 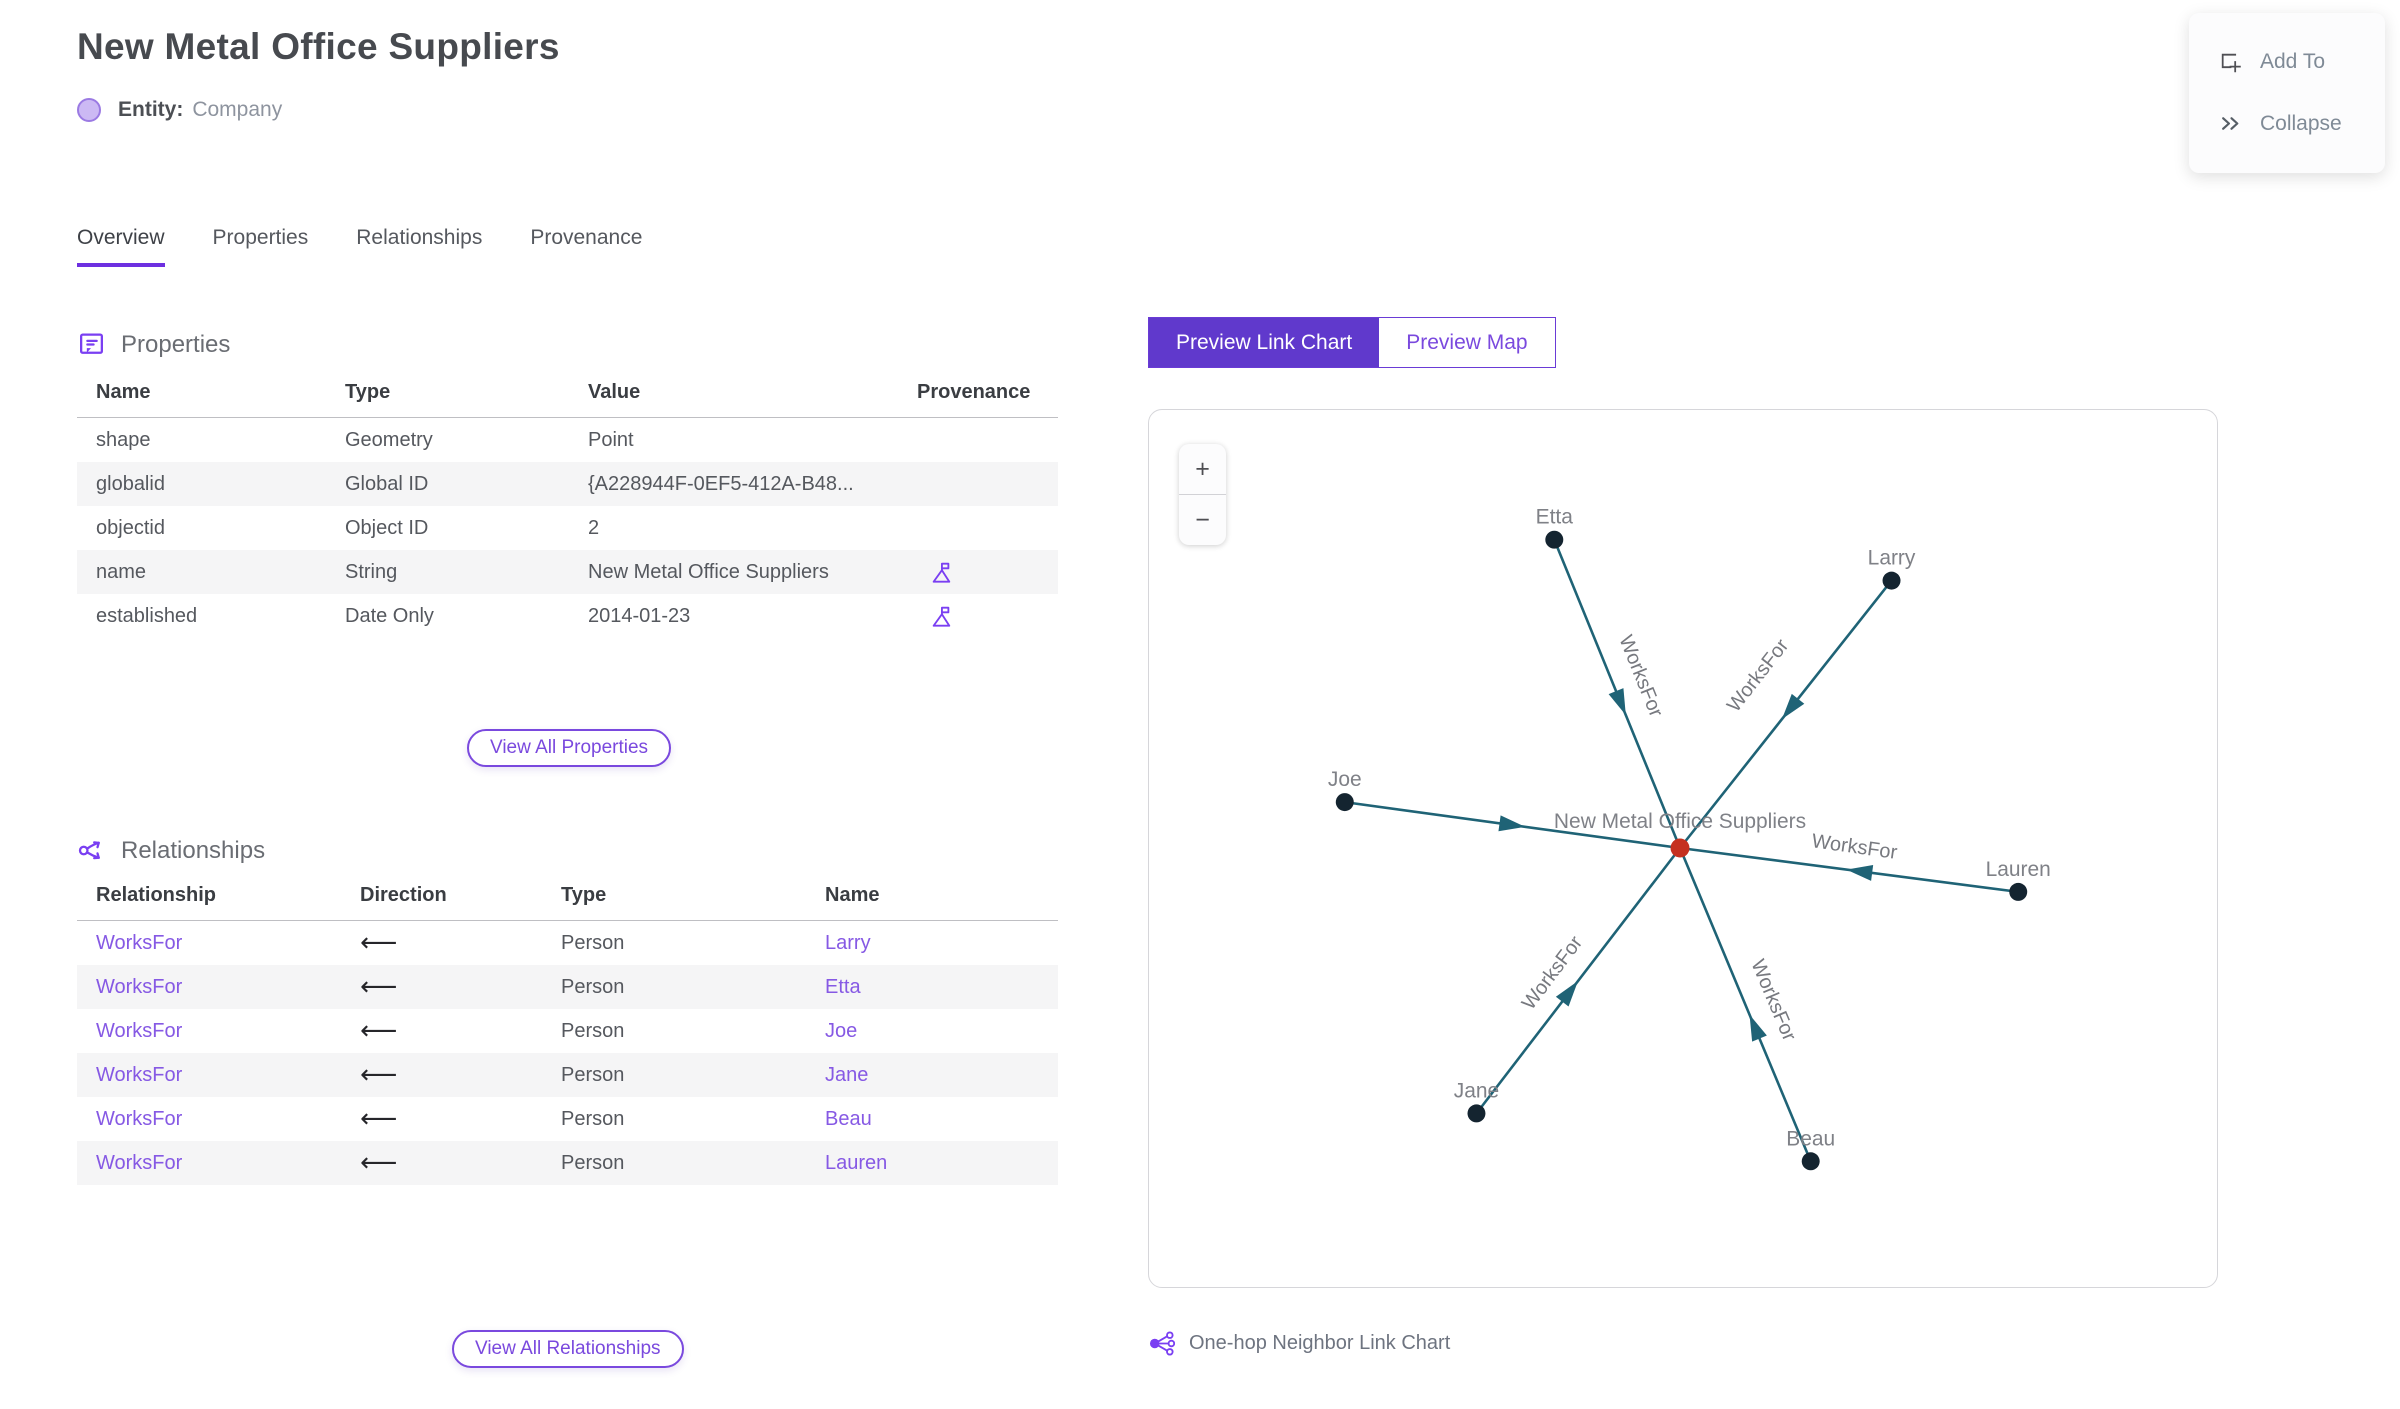 What do you see at coordinates (89, 850) in the screenshot?
I see `relationships-icon` at bounding box center [89, 850].